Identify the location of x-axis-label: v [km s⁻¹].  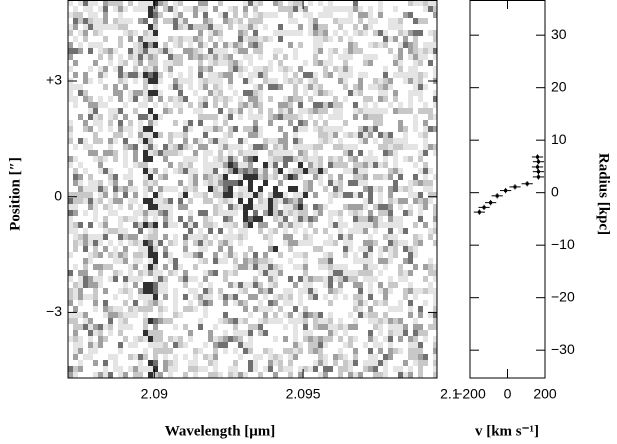
(507, 431).